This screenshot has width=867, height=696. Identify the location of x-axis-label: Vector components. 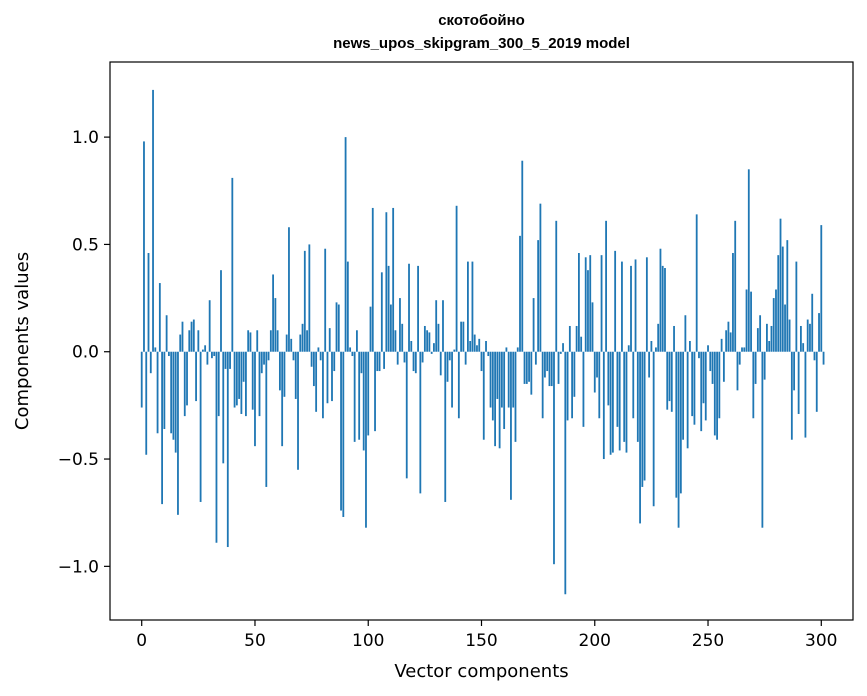
(481, 671).